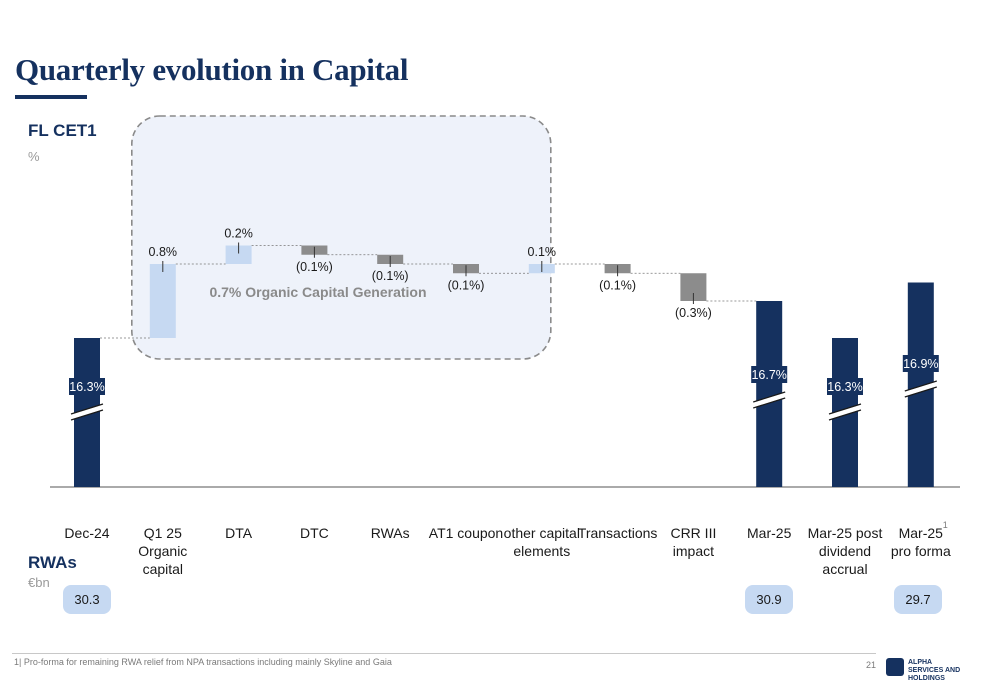 The width and height of the screenshot is (1000, 685). What do you see at coordinates (945, 525) in the screenshot?
I see `footnote-marker: 1` at bounding box center [945, 525].